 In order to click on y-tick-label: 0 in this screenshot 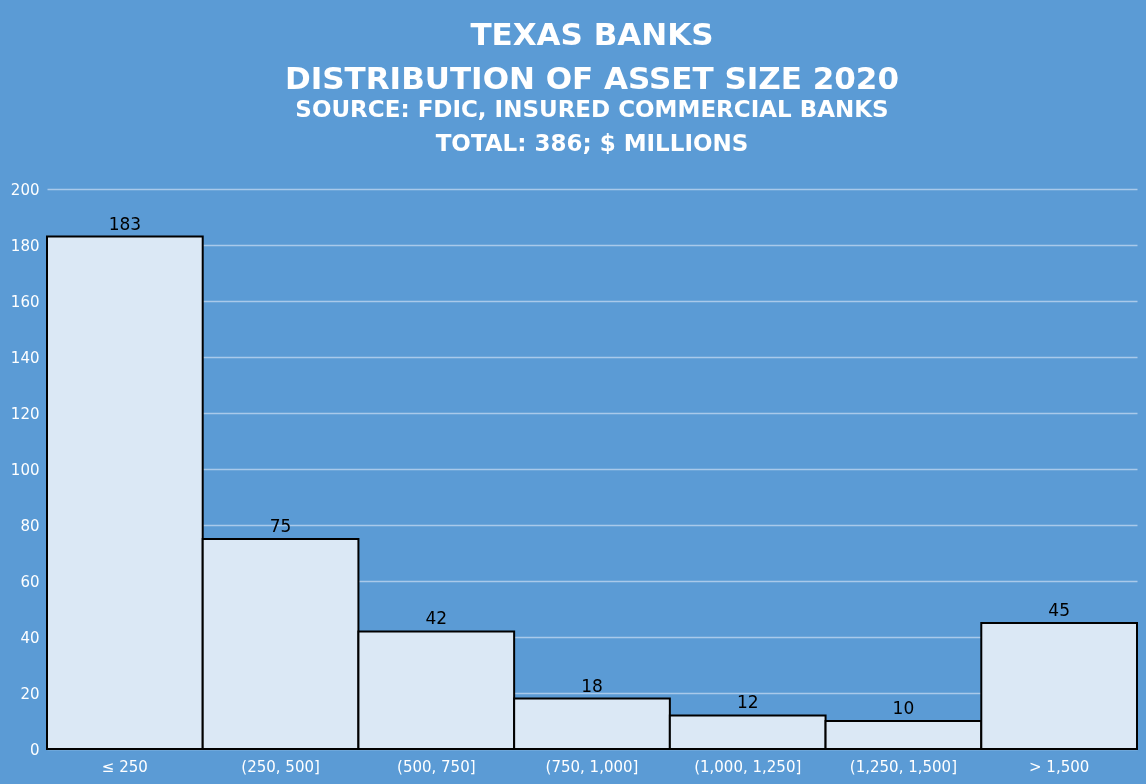, I will do `click(34, 749)`.